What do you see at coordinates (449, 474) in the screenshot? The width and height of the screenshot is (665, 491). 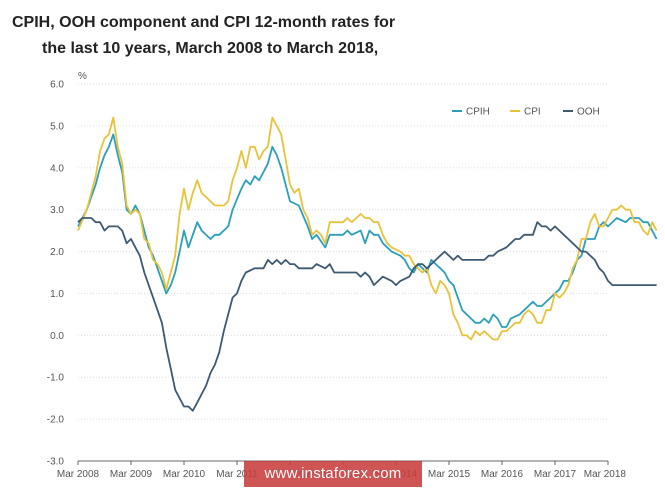 I see `x-tick-label: Mar 2015` at bounding box center [449, 474].